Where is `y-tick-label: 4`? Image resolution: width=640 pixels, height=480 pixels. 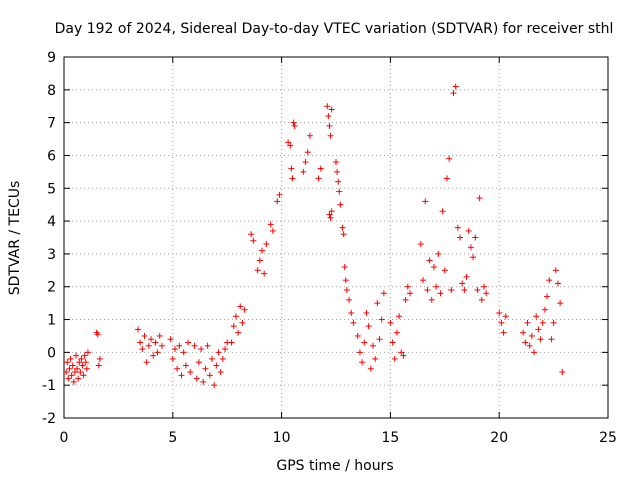
y-tick-label: 4 is located at coordinates (51, 222).